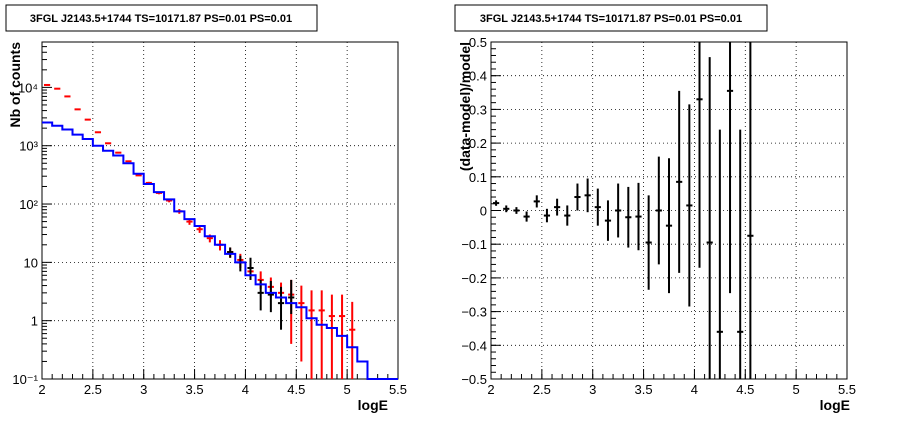  I want to click on R-y-tick-label: 0.4, so click(478, 76).